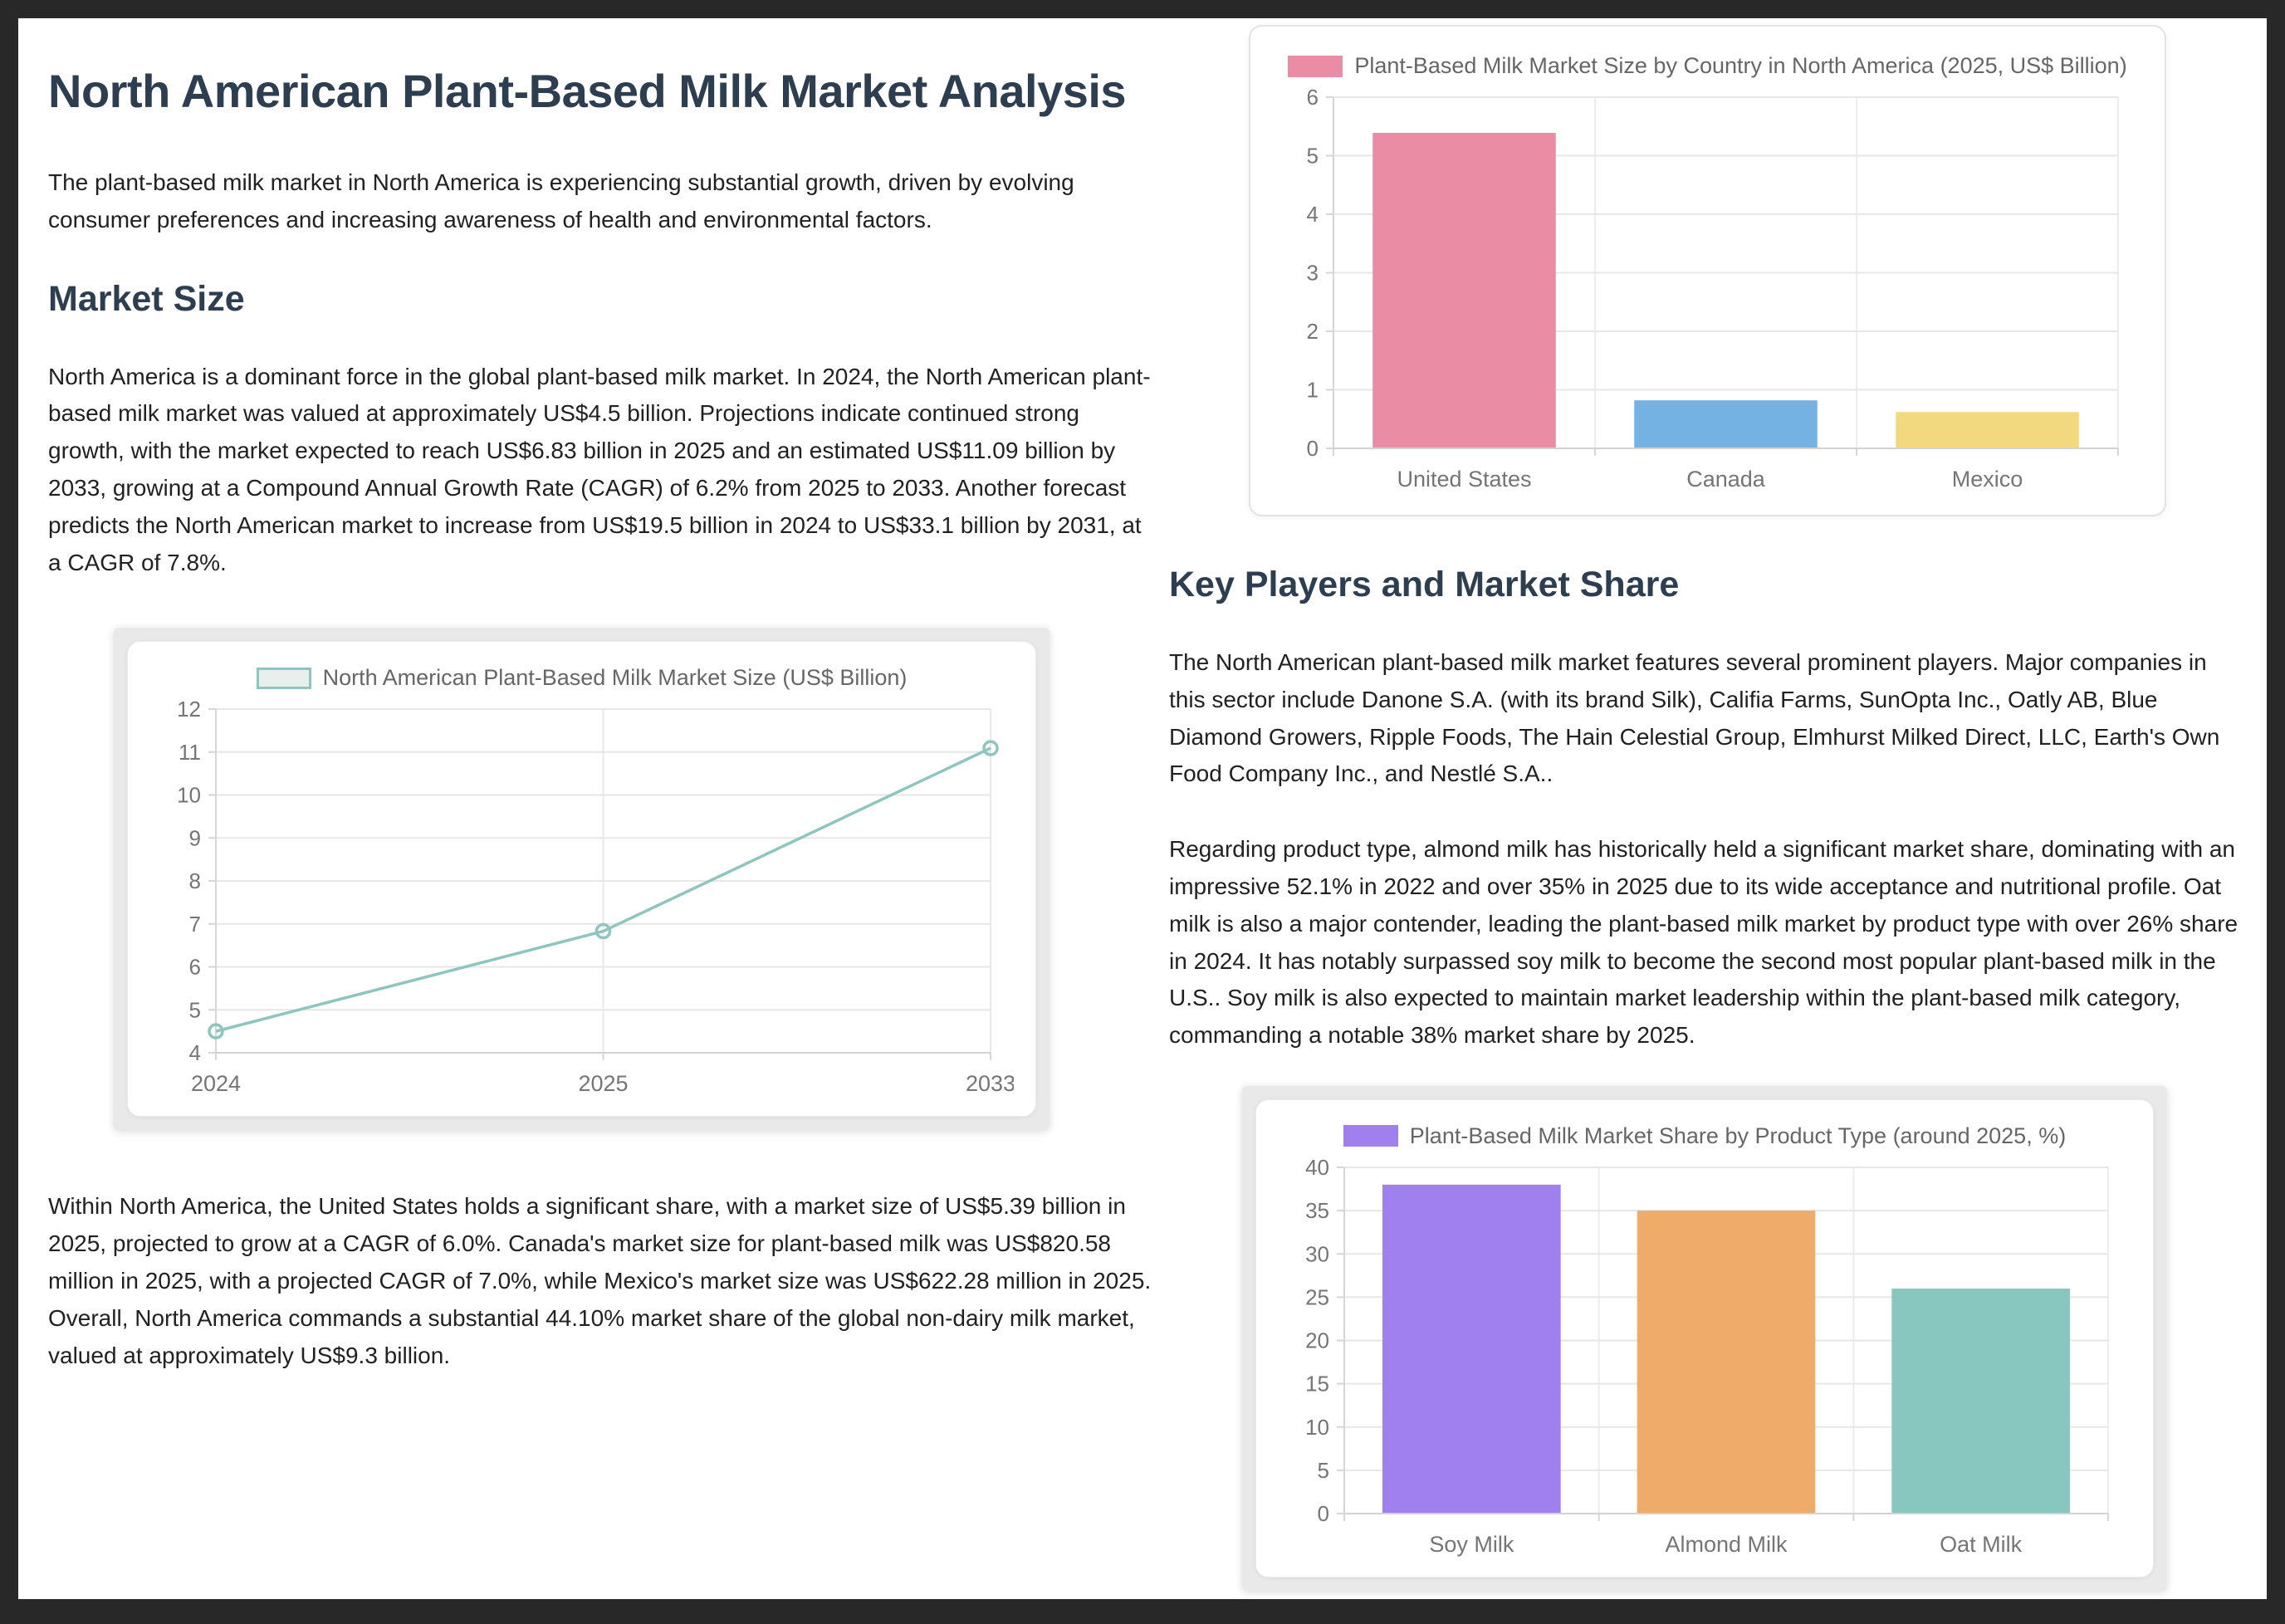 Image resolution: width=2285 pixels, height=1624 pixels. I want to click on svg-text: 11, so click(190, 752).